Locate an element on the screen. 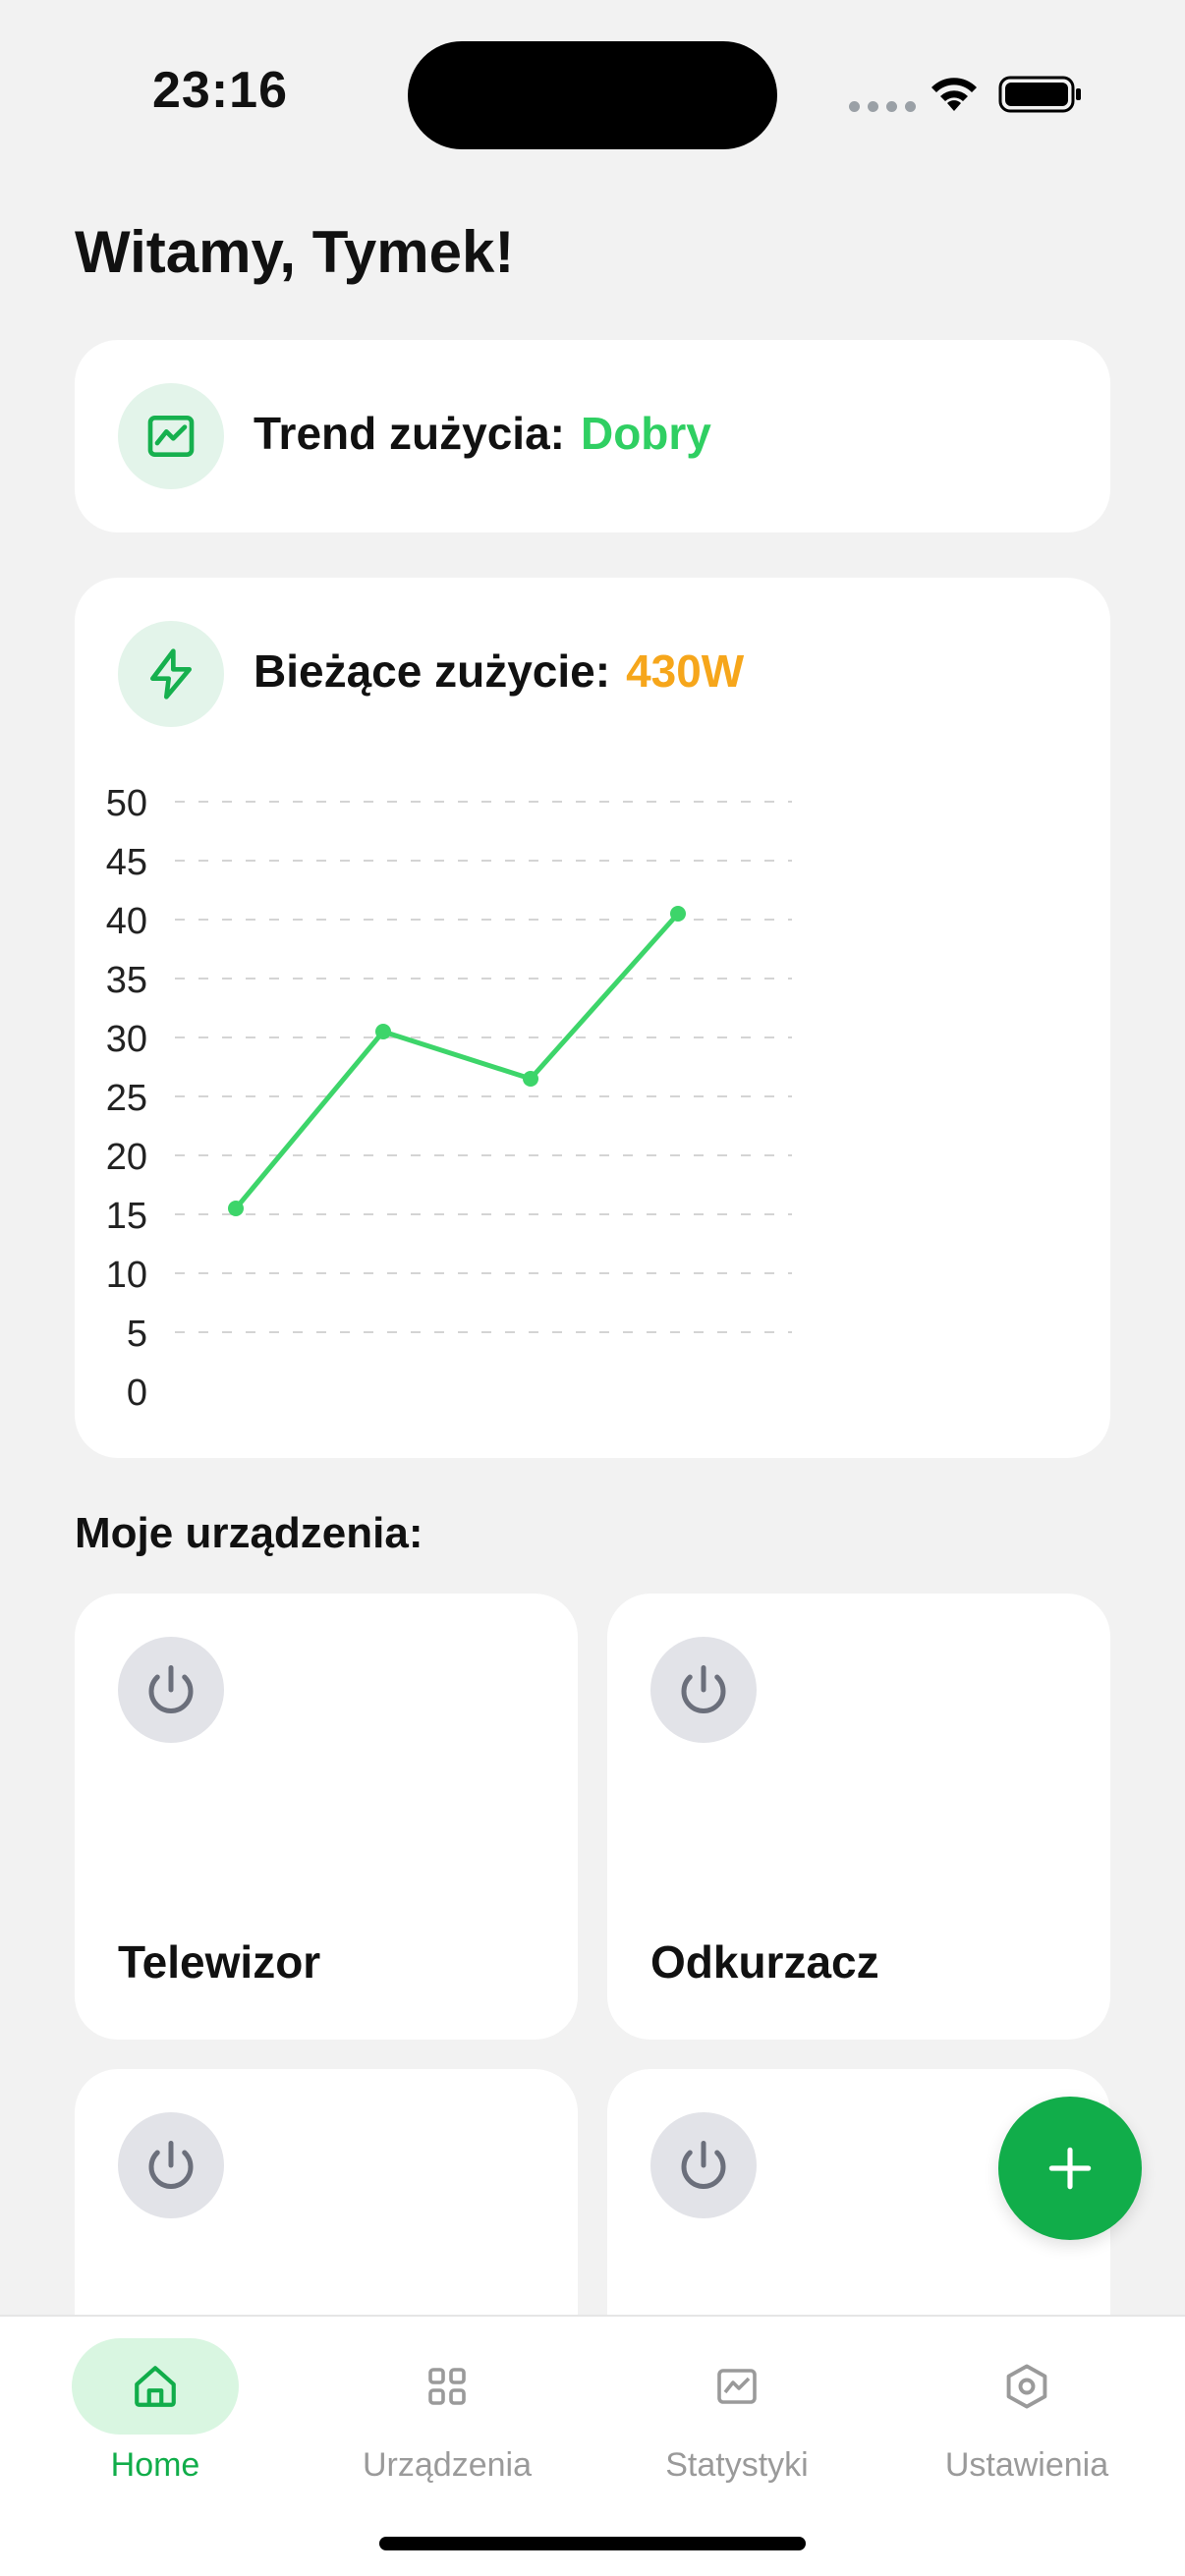  usage-icon-circle is located at coordinates (171, 674).